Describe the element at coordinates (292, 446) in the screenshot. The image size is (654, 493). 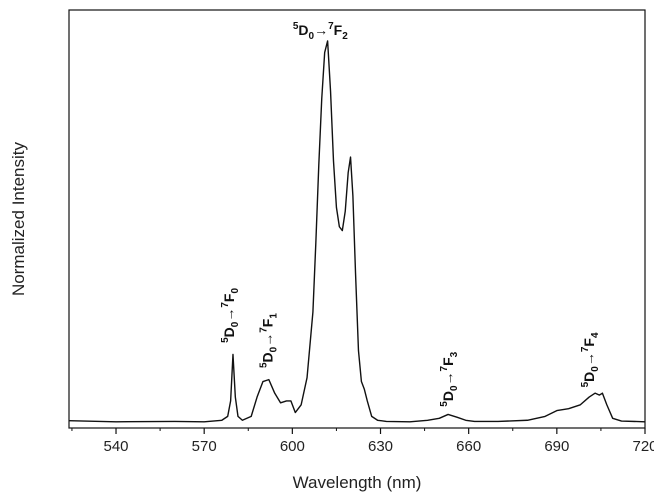
I see `x-tick-label: 600` at that location.